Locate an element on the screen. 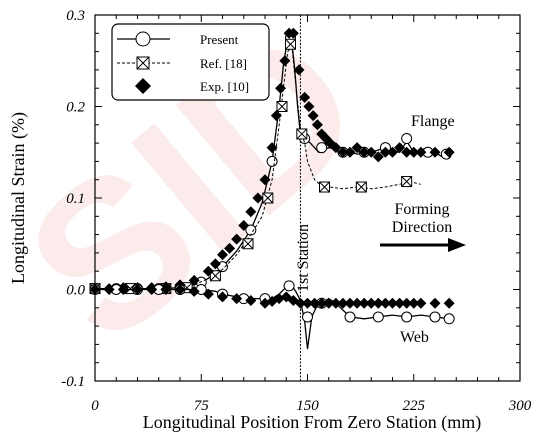 Image resolution: width=545 pixels, height=437 pixels. legend-box is located at coordinates (190, 62).